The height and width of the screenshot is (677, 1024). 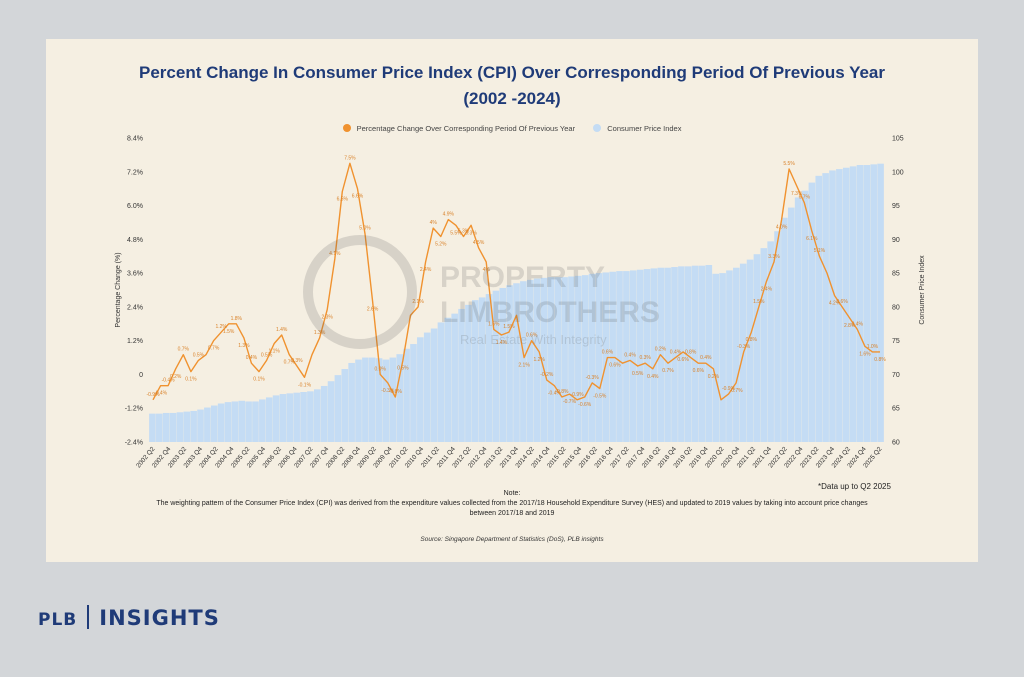 I want to click on note-text-2: between 2017/18 and 2019, so click(x=512, y=513).